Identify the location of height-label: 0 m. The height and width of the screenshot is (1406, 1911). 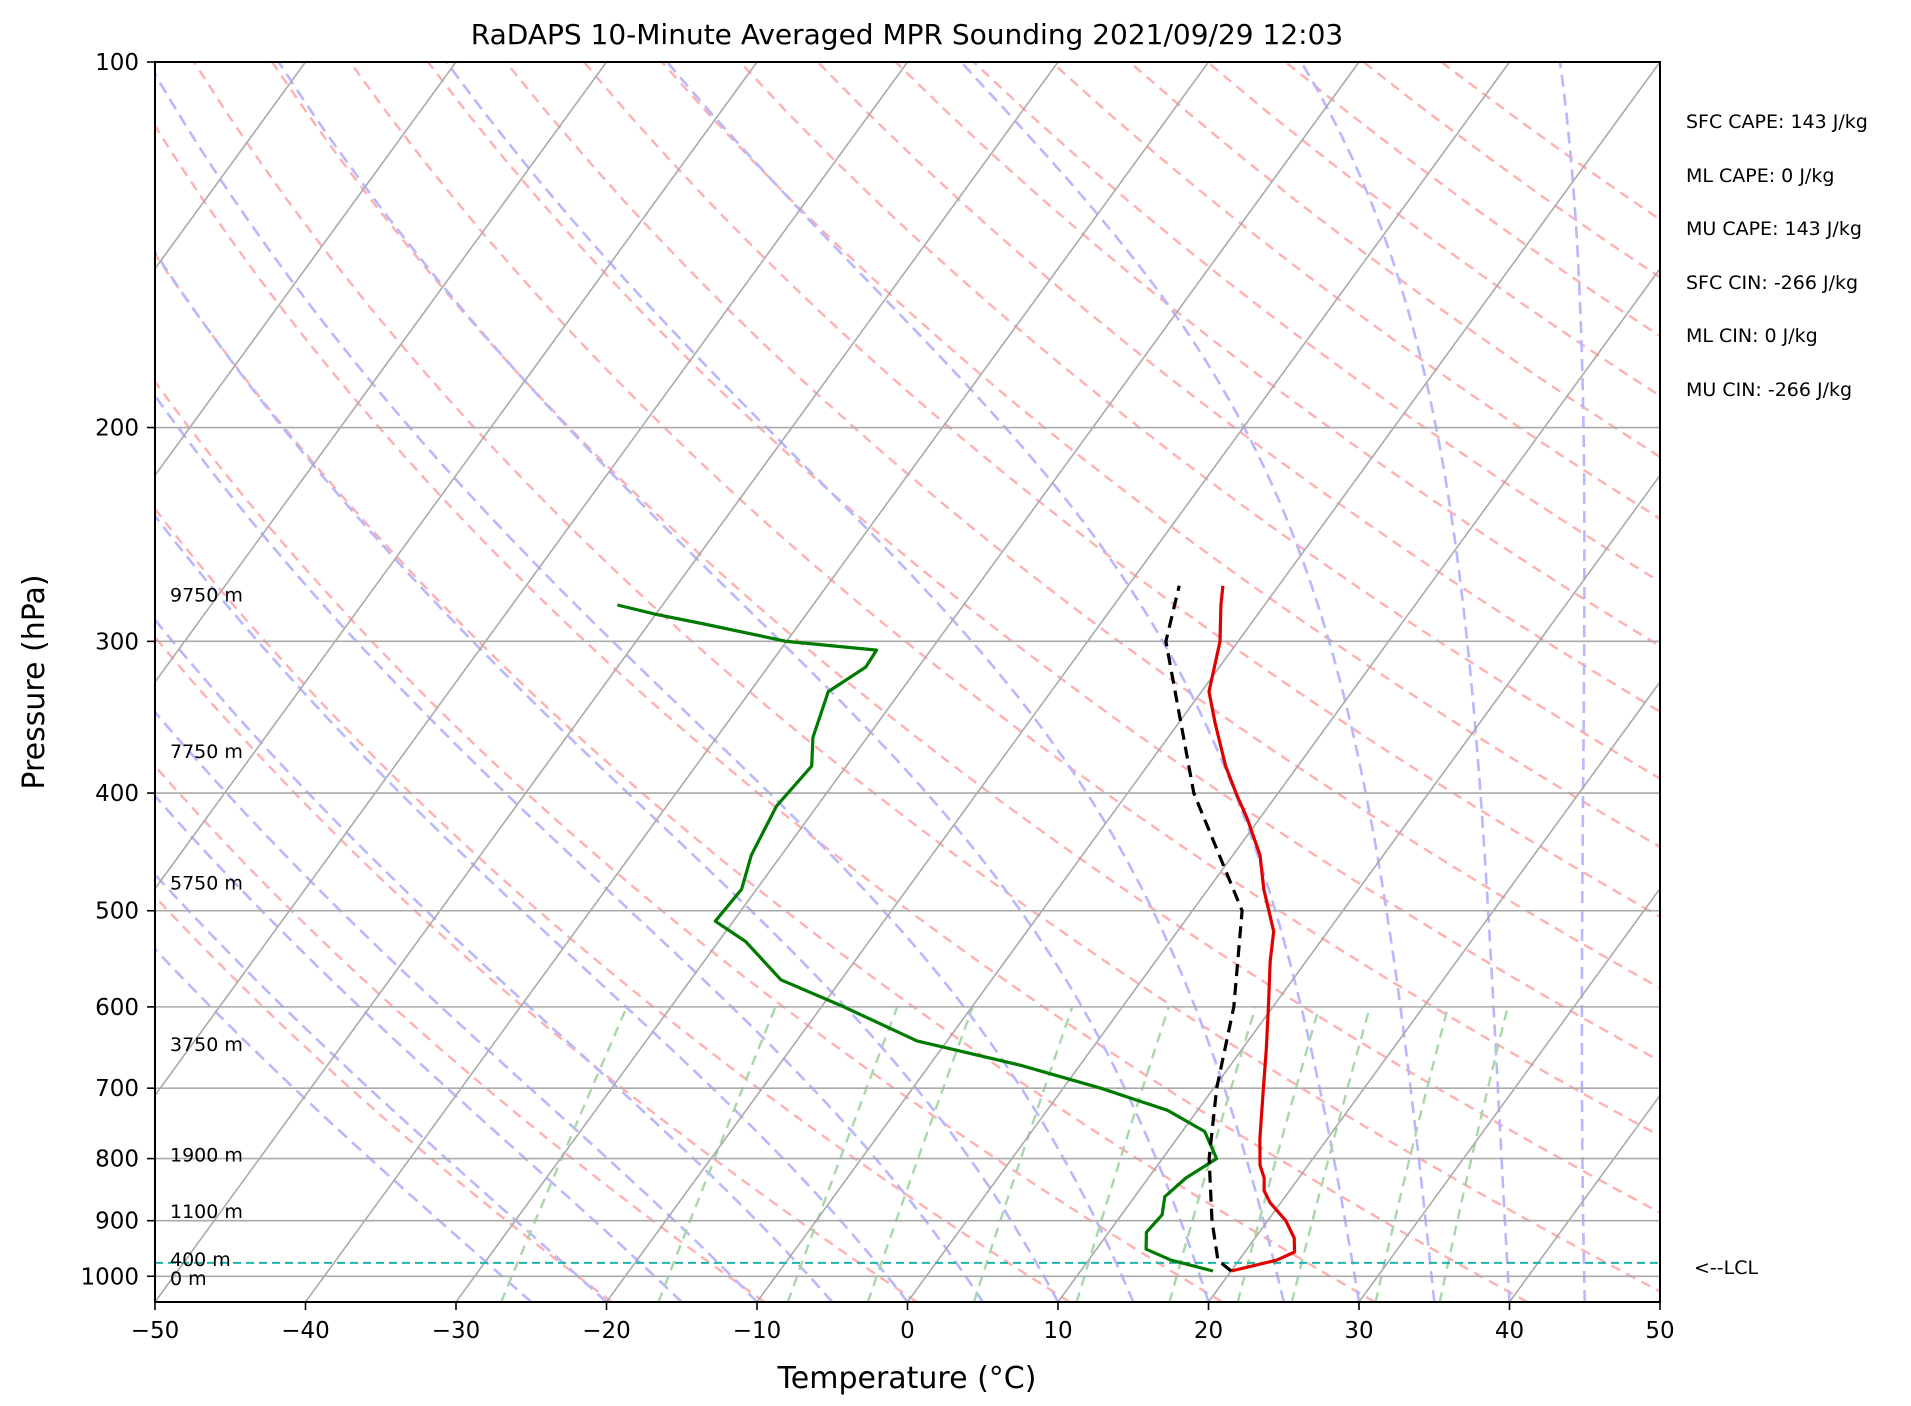
(188, 1279).